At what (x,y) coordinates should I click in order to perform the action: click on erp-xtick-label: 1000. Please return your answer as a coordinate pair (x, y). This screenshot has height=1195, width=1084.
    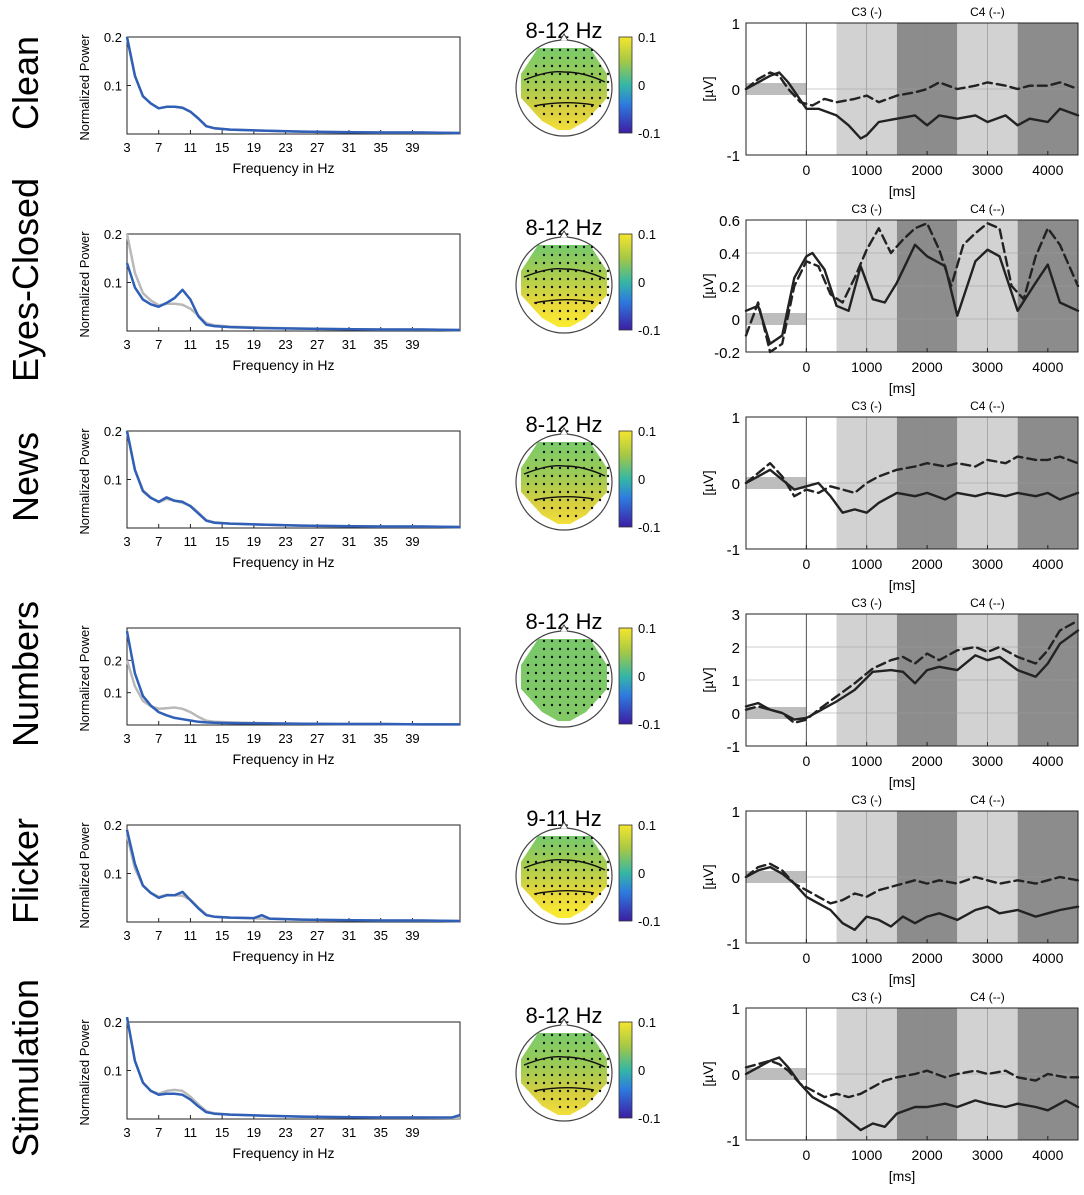
    Looking at the image, I should click on (866, 367).